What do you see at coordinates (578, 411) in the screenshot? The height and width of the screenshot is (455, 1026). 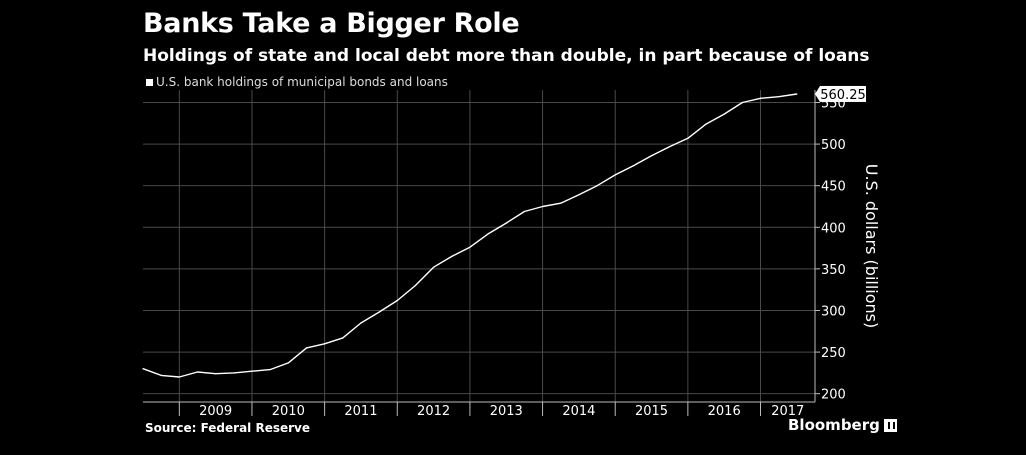 I see `x-tick-label: 2014` at bounding box center [578, 411].